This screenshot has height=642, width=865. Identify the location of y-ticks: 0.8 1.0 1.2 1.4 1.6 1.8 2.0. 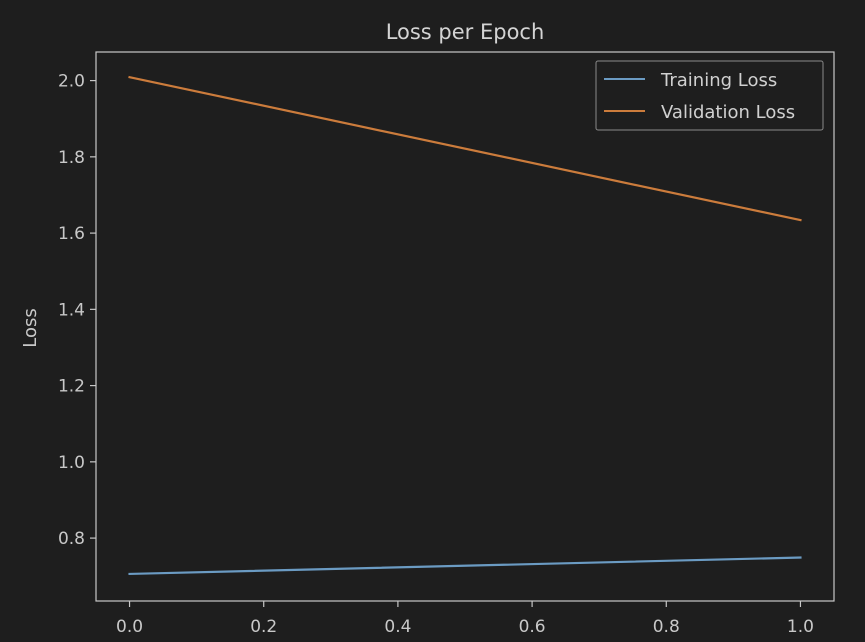
(77, 310).